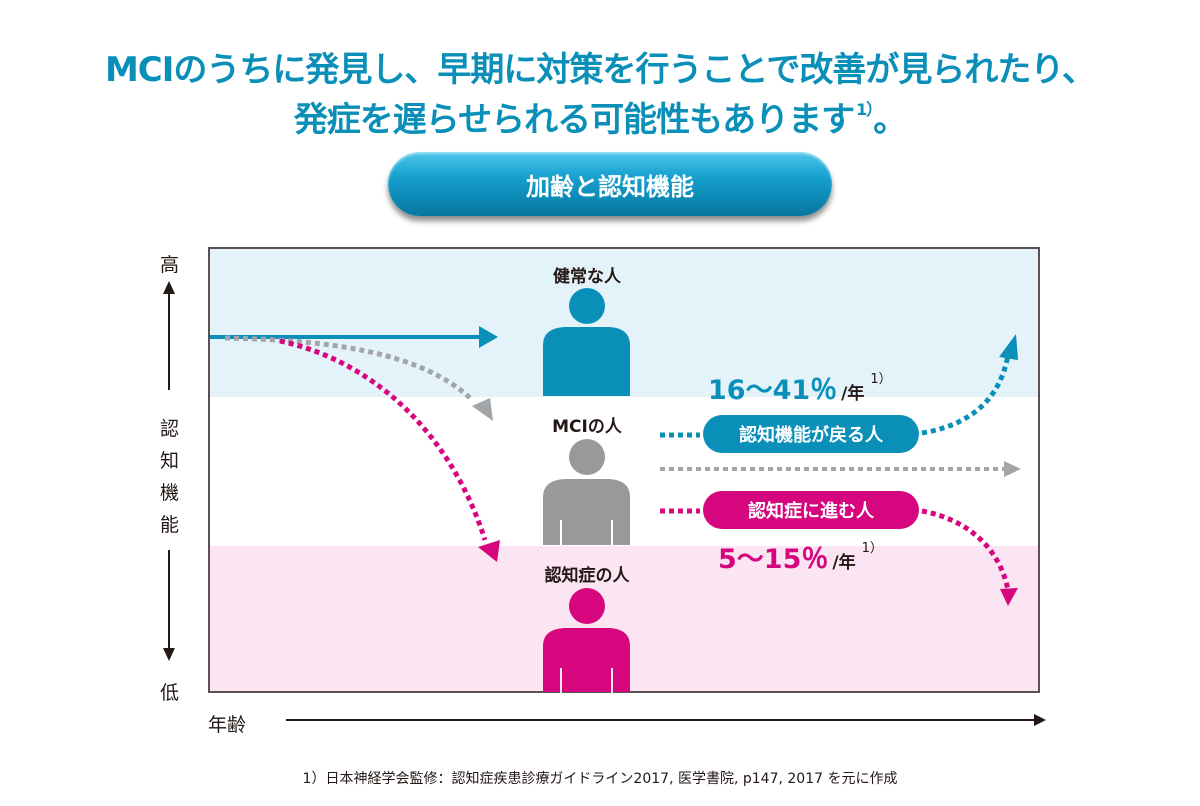 The width and height of the screenshot is (1200, 806). What do you see at coordinates (348, 367) in the screenshot?
I see `mci-decline-path` at bounding box center [348, 367].